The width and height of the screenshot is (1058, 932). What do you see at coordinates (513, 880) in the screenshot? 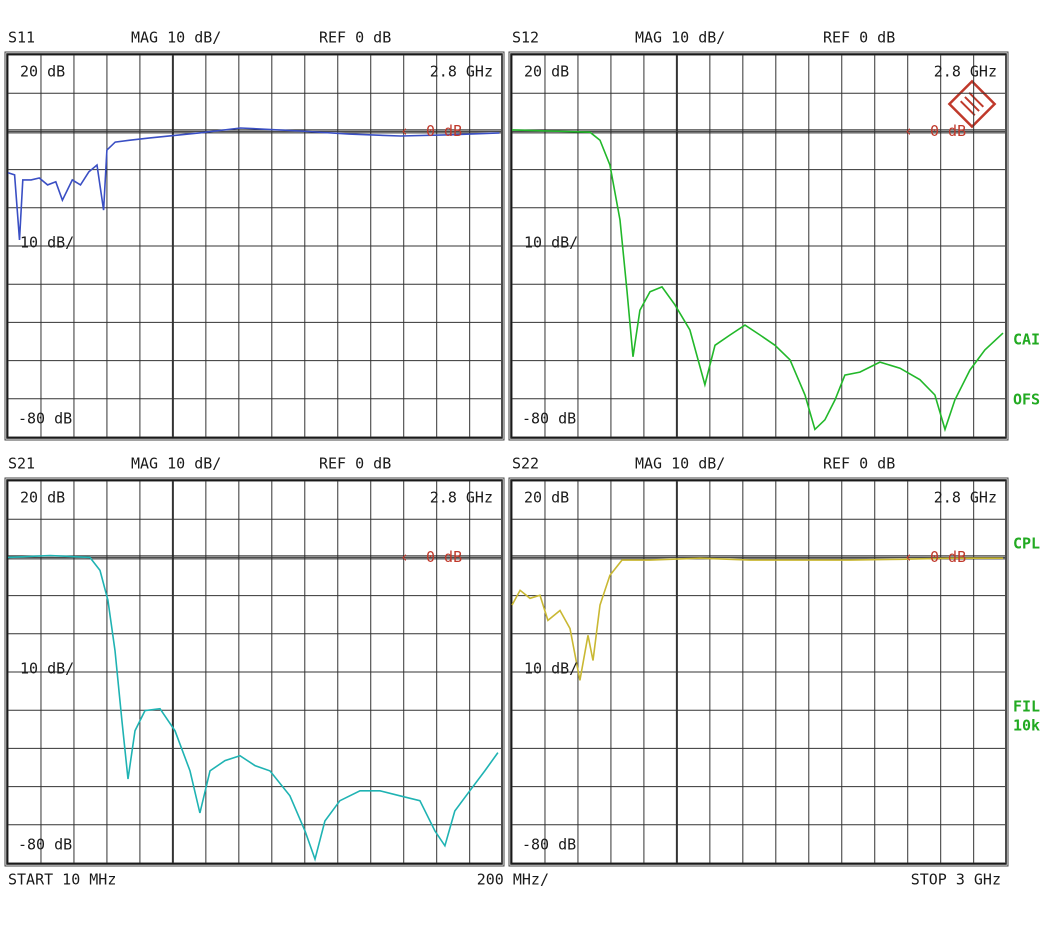
I see `span-label: 200 MHz/` at bounding box center [513, 880].